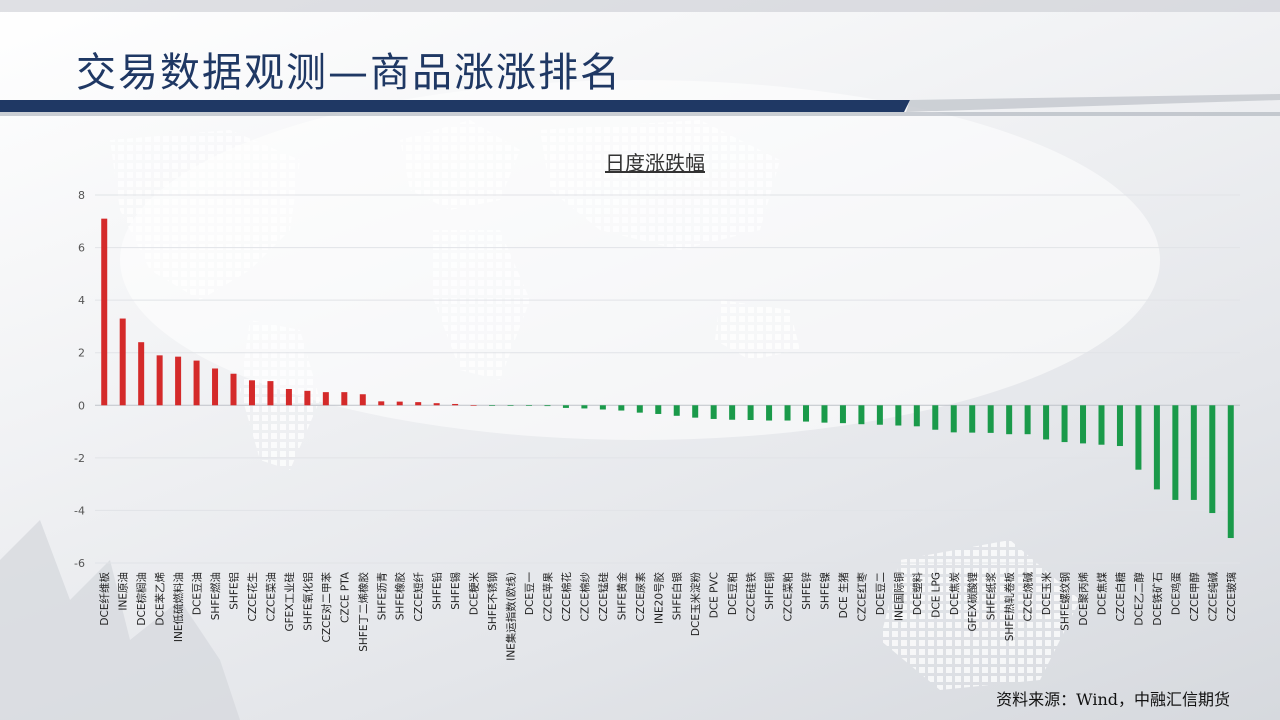 This screenshot has height=720, width=1280. What do you see at coordinates (234, 591) in the screenshot?
I see `x-tick-label: SHFE铝` at bounding box center [234, 591].